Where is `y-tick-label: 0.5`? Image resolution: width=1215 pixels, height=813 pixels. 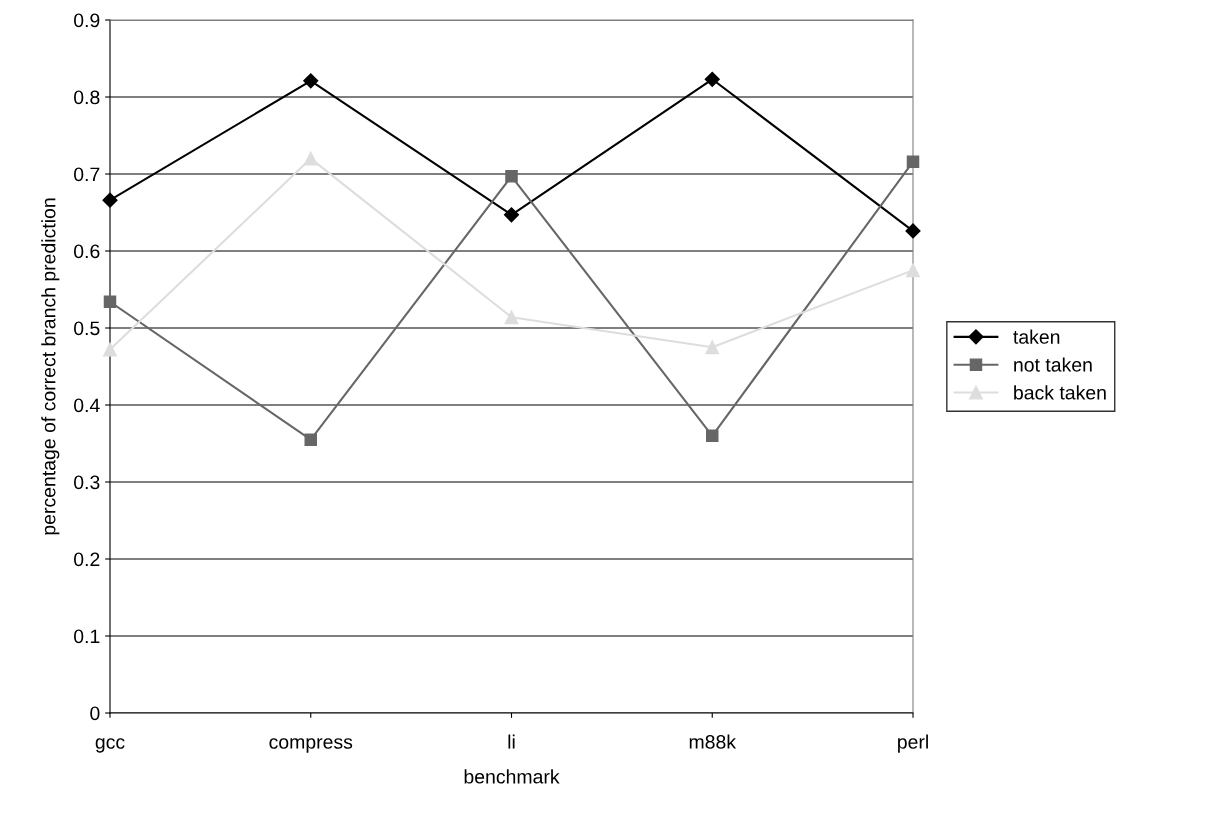 y-tick-label: 0.5 is located at coordinates (87, 328).